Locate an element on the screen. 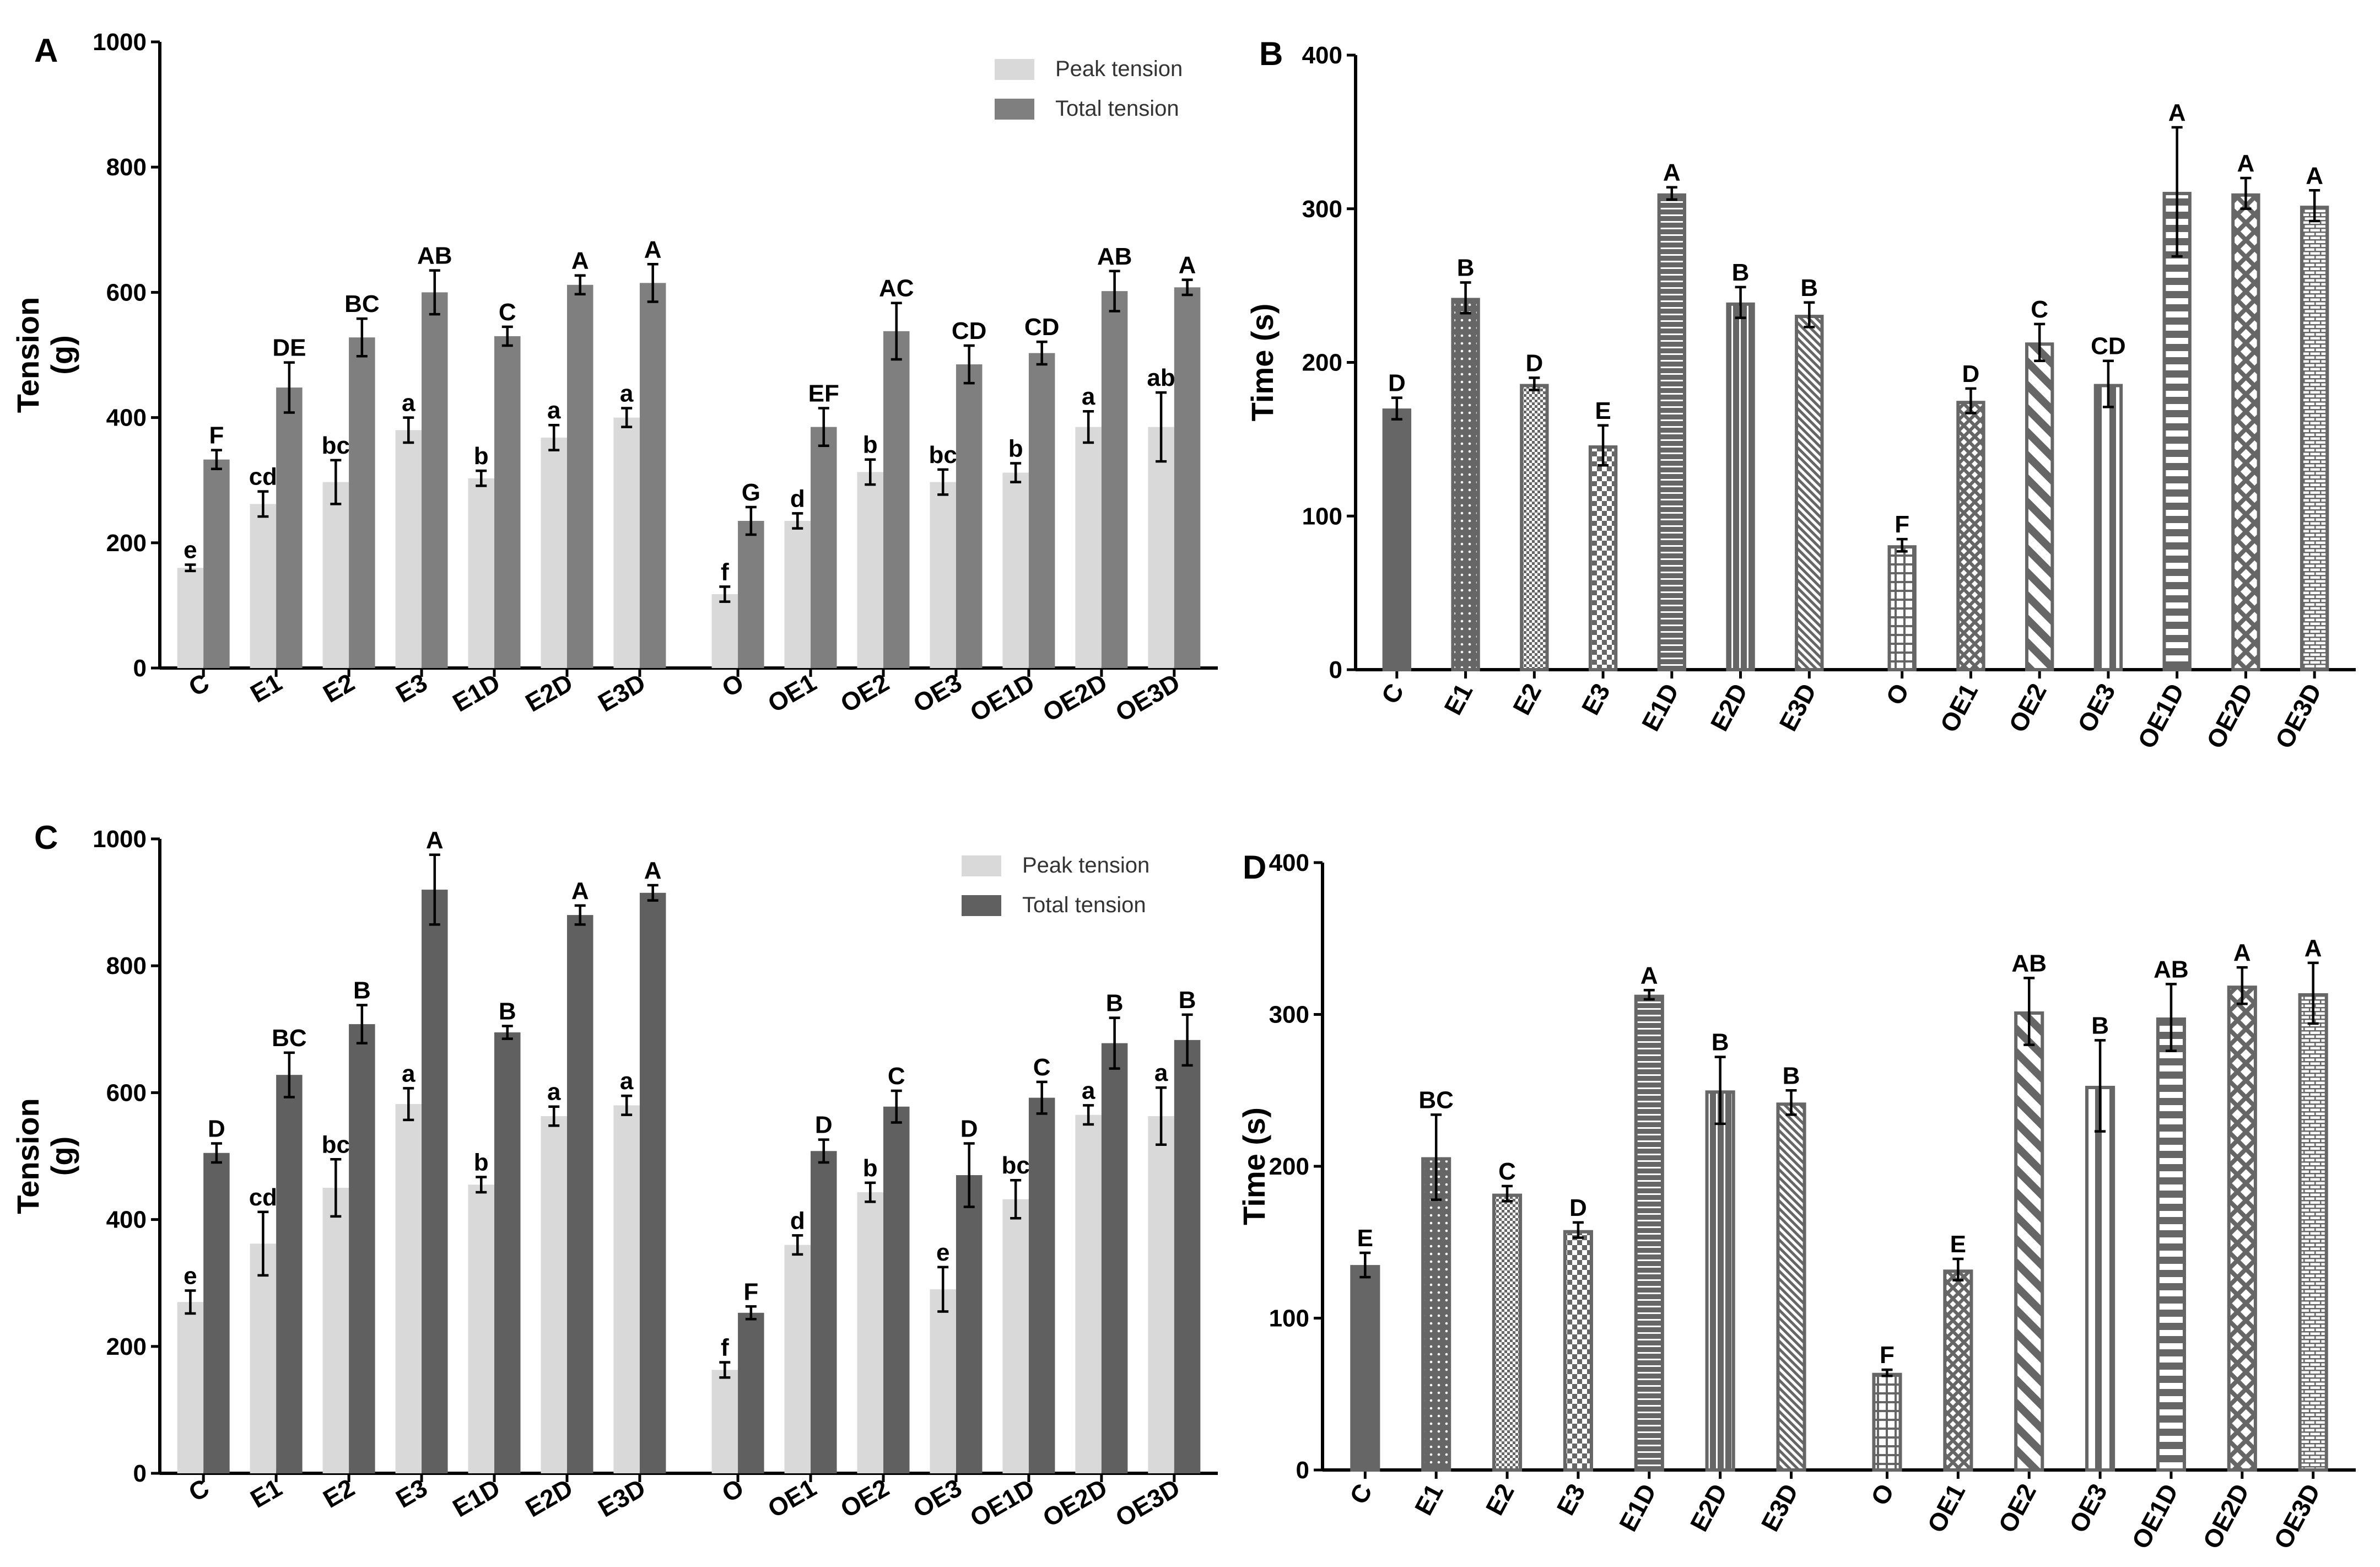 Image resolution: width=2380 pixels, height=1567 pixels. bar-peak-tension-e3 is located at coordinates (408, 1288).